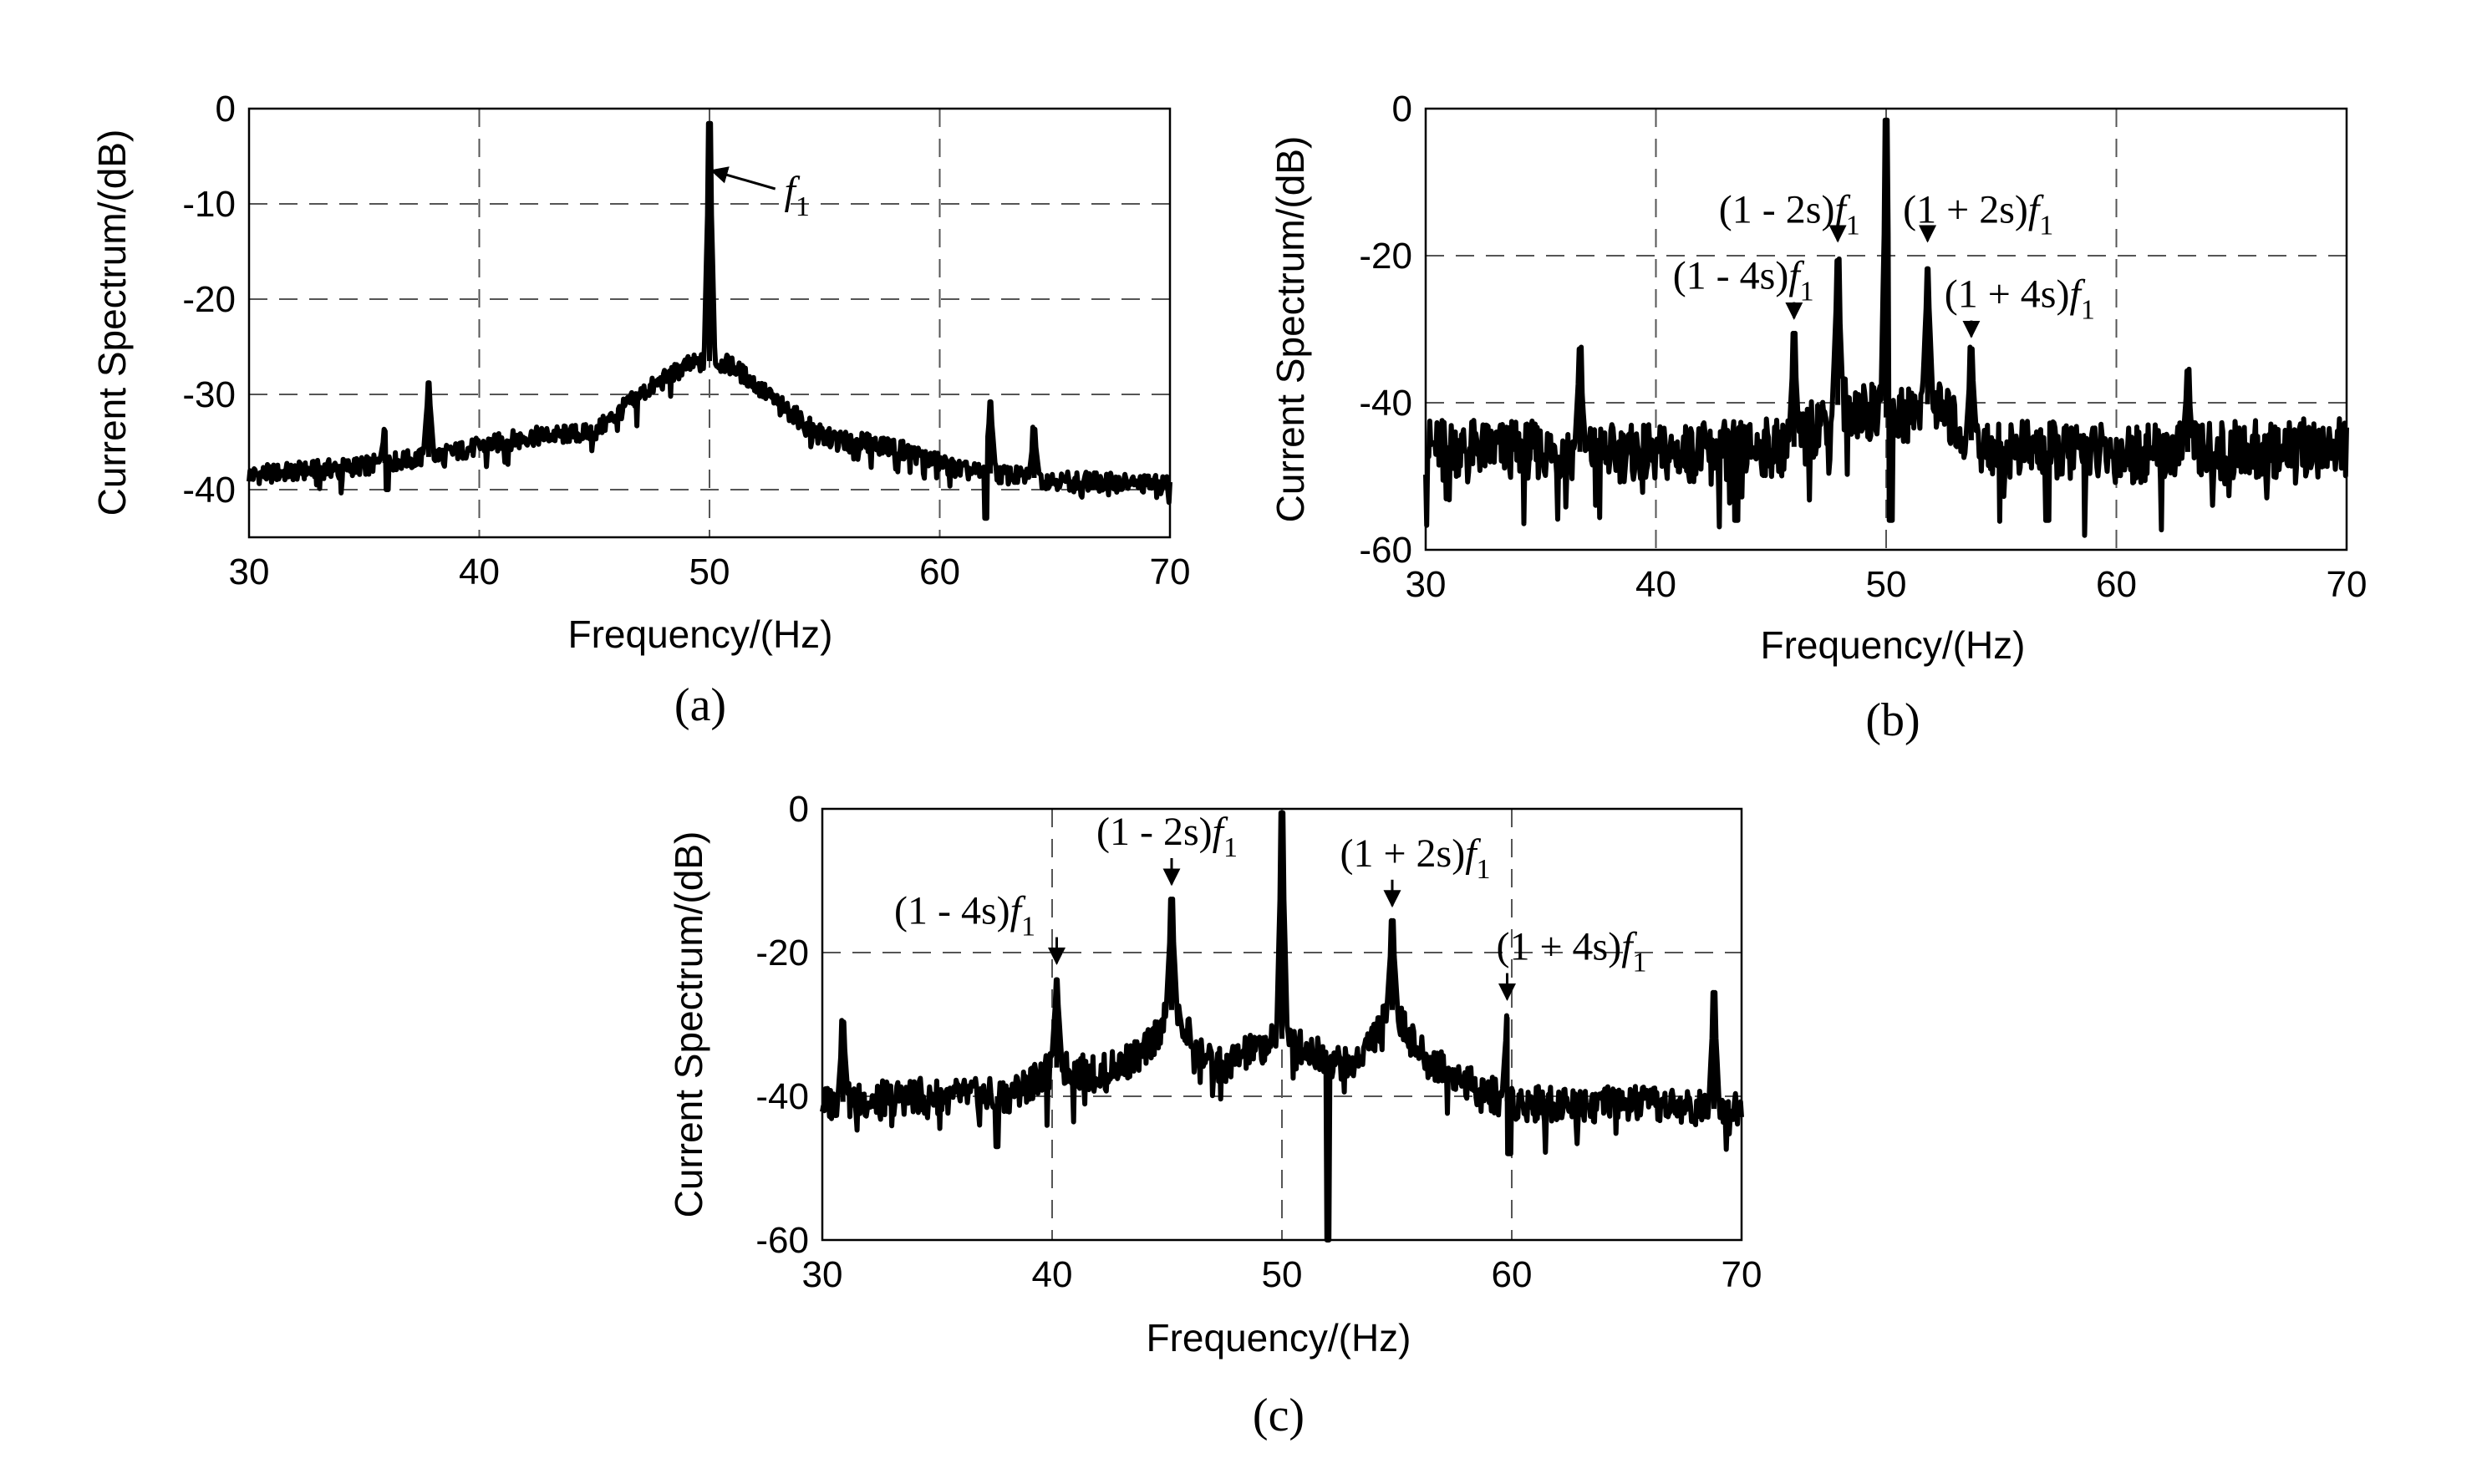  Describe the element at coordinates (209, 204) in the screenshot. I see `y-tick-label: -10` at that location.